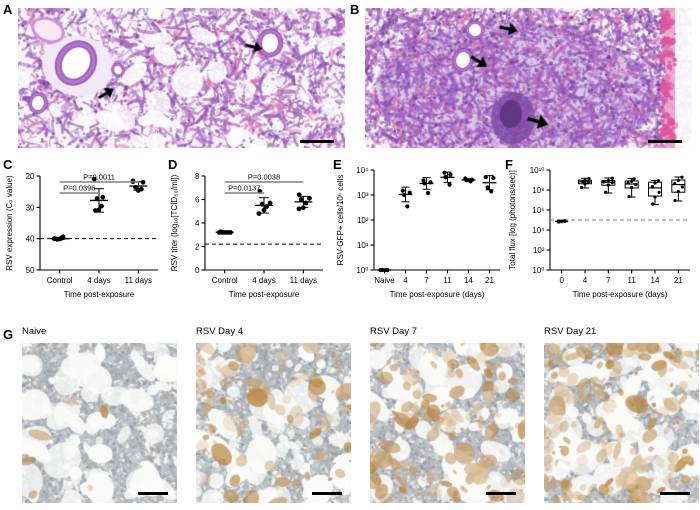 The image size is (700, 510). I want to click on panel-label-f: F, so click(509, 164).